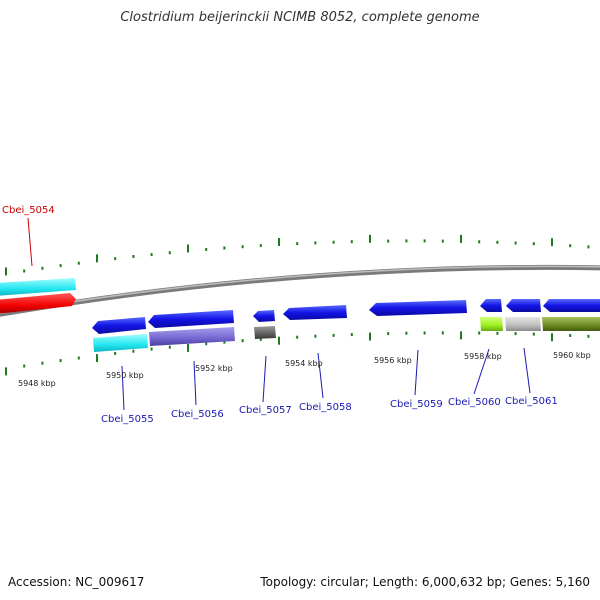  Describe the element at coordinates (571, 305) in the screenshot. I see `gene-arrow-next` at that location.